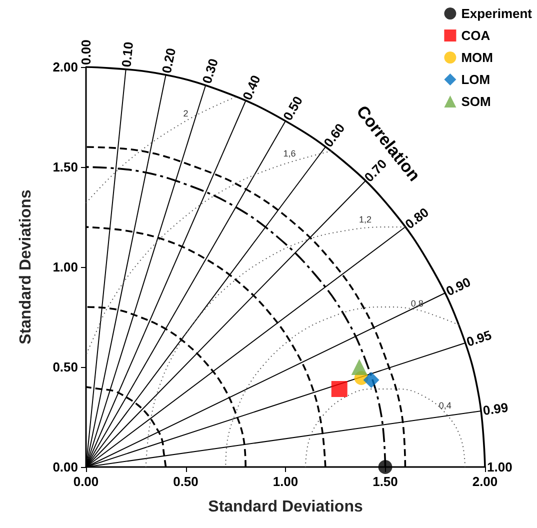 This screenshot has width=537, height=528. What do you see at coordinates (285, 481) in the screenshot?
I see `x-tick-label: 1.00` at bounding box center [285, 481].